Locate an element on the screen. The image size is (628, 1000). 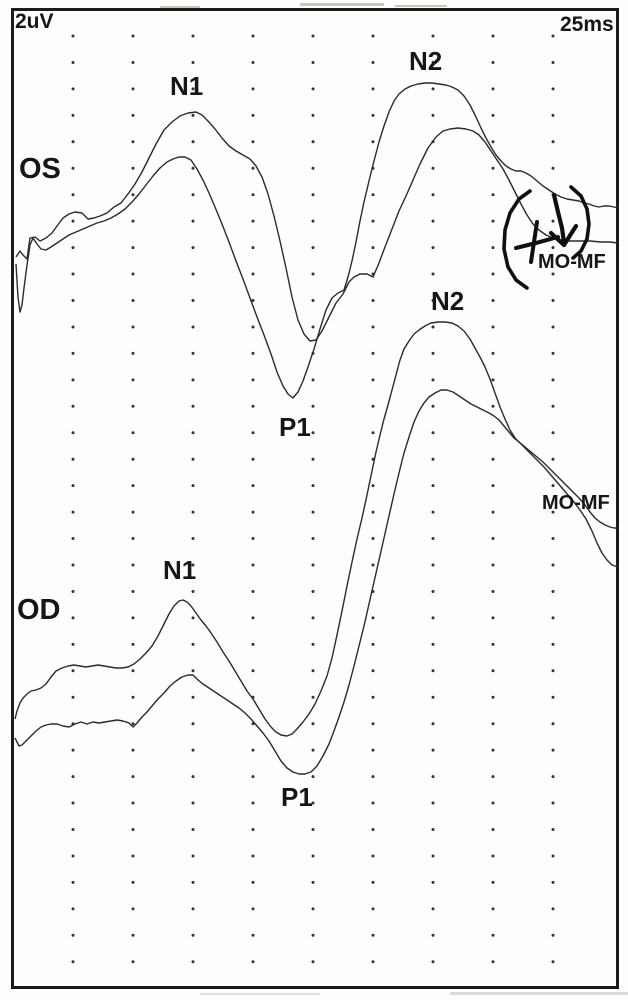
annotation-paren-left is located at coordinates (517, 239).